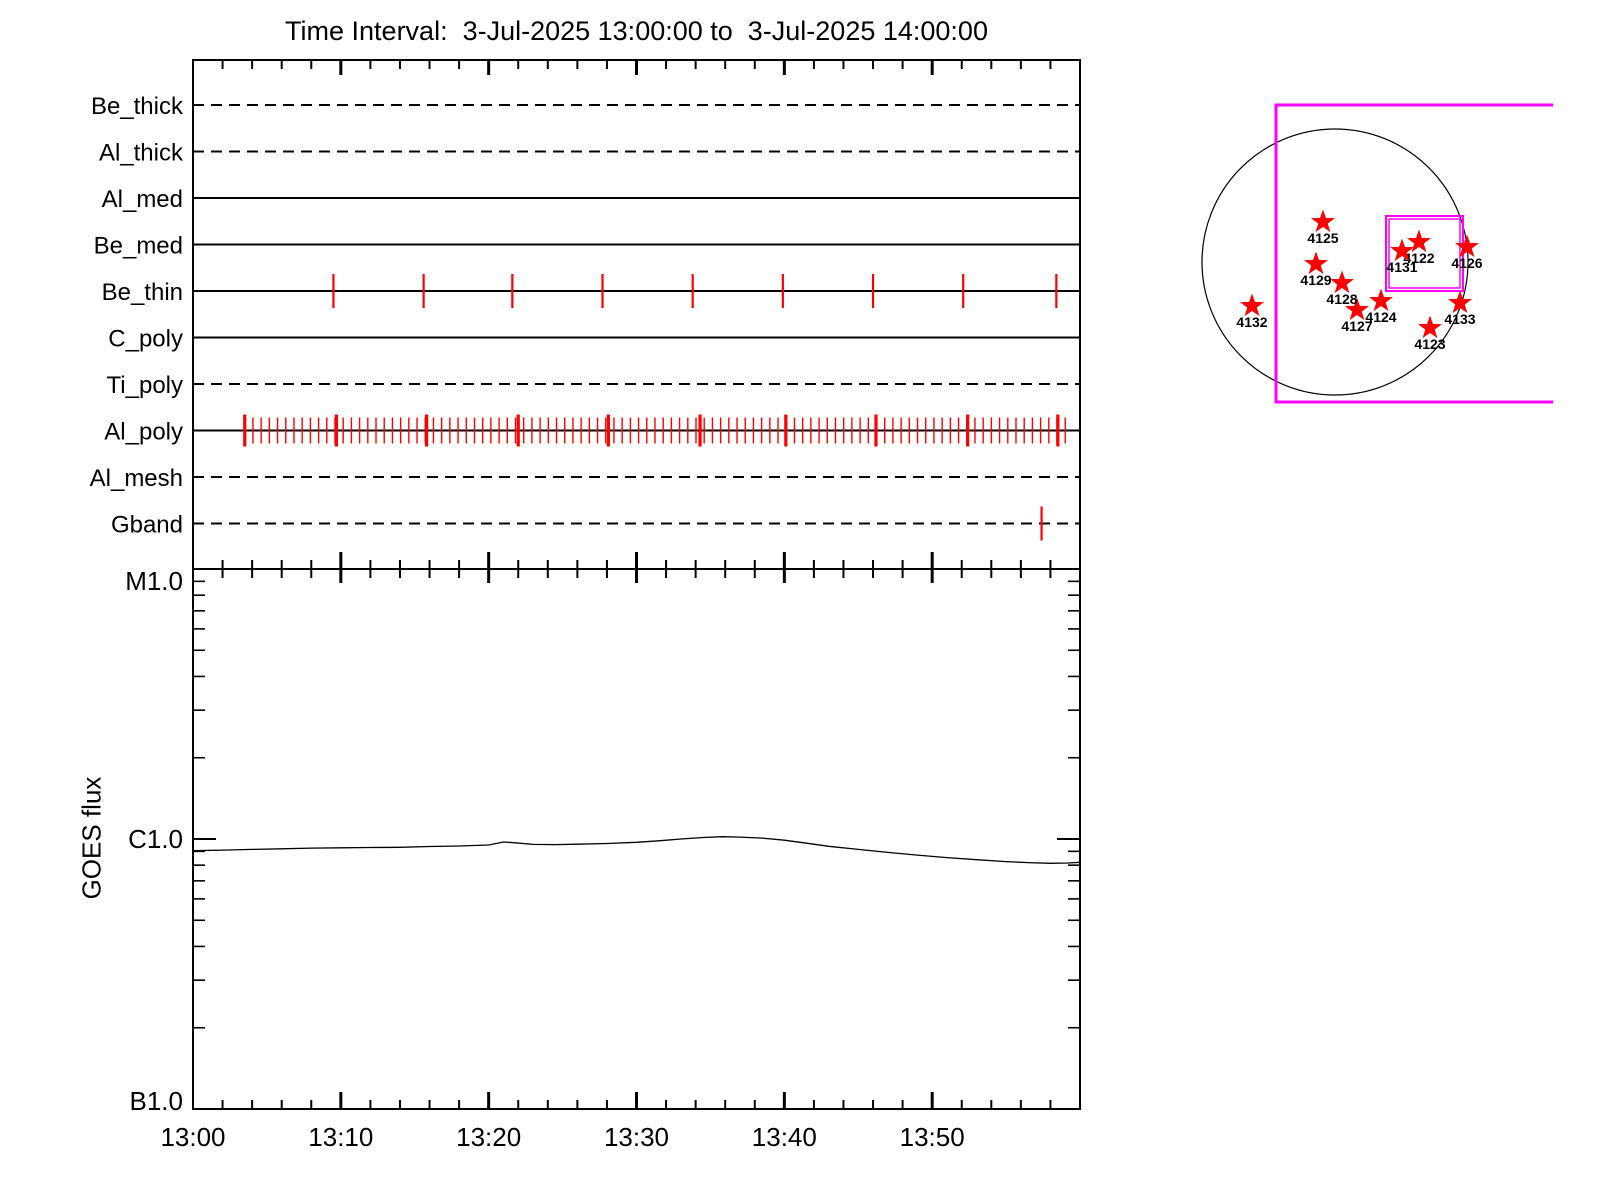  I want to click on active-region-label-4128: 4128, so click(1341, 299).